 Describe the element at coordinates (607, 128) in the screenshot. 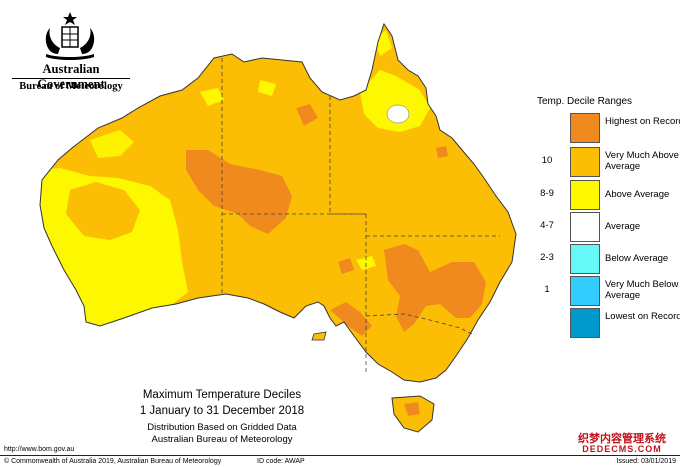

I see `legend-item-highest: Highest on Record` at that location.